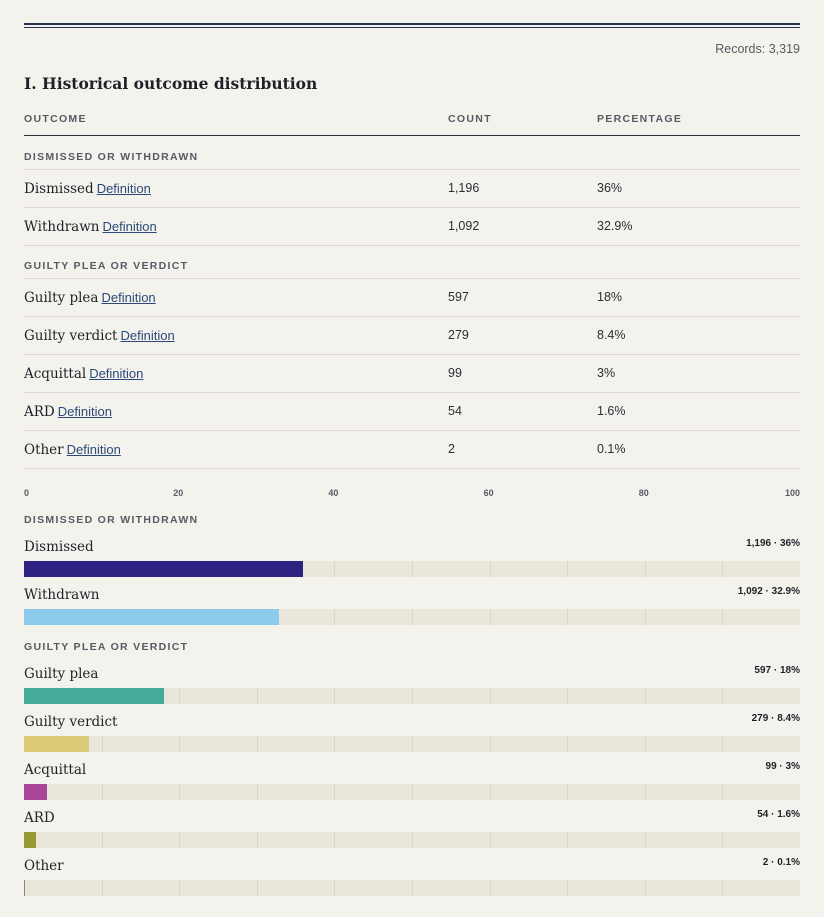 Image resolution: width=824 pixels, height=917 pixels. What do you see at coordinates (106, 266) in the screenshot?
I see `group-label: GUILTY PLEA OR VERDICT` at bounding box center [106, 266].